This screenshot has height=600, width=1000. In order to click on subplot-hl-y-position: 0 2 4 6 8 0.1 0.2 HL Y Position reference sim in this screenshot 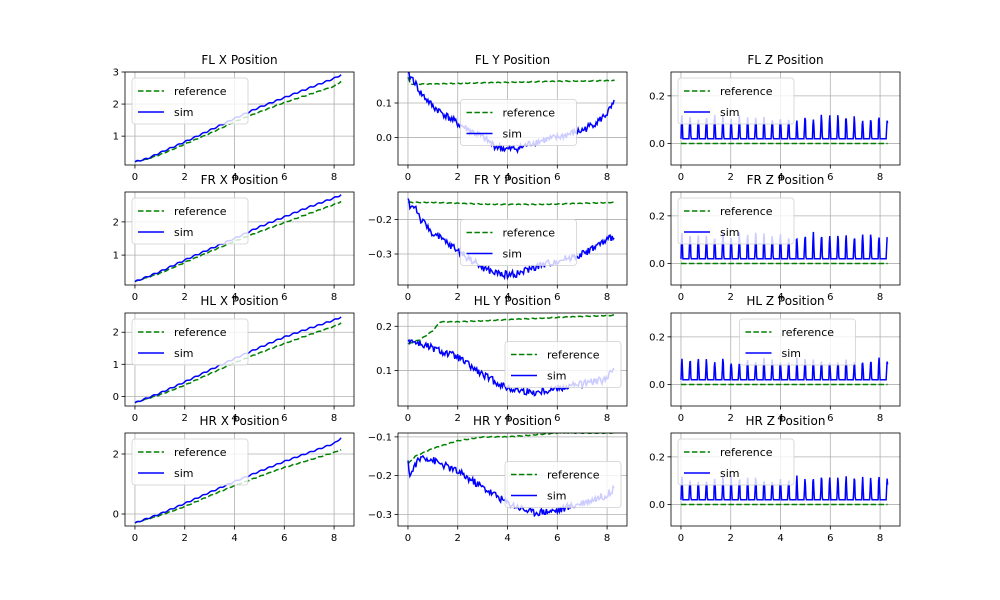, I will do `click(502, 359)`.